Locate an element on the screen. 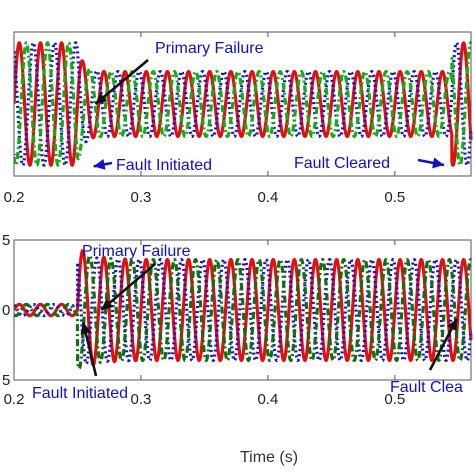 The width and height of the screenshot is (474, 474). x-axis-label: Time (s) is located at coordinates (269, 457).